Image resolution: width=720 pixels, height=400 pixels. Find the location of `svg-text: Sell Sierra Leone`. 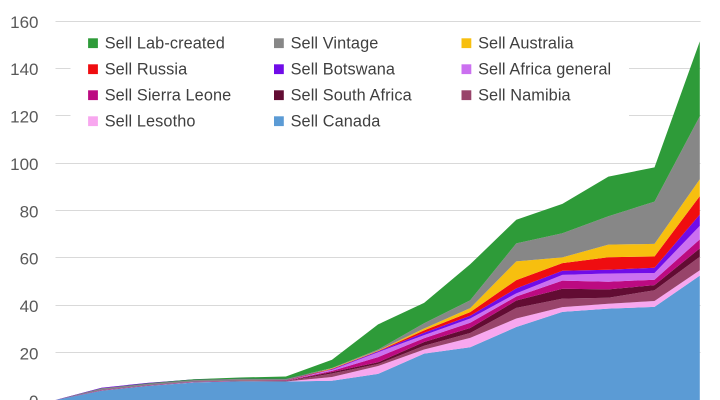

svg-text: Sell Sierra Leone is located at coordinates (168, 96).